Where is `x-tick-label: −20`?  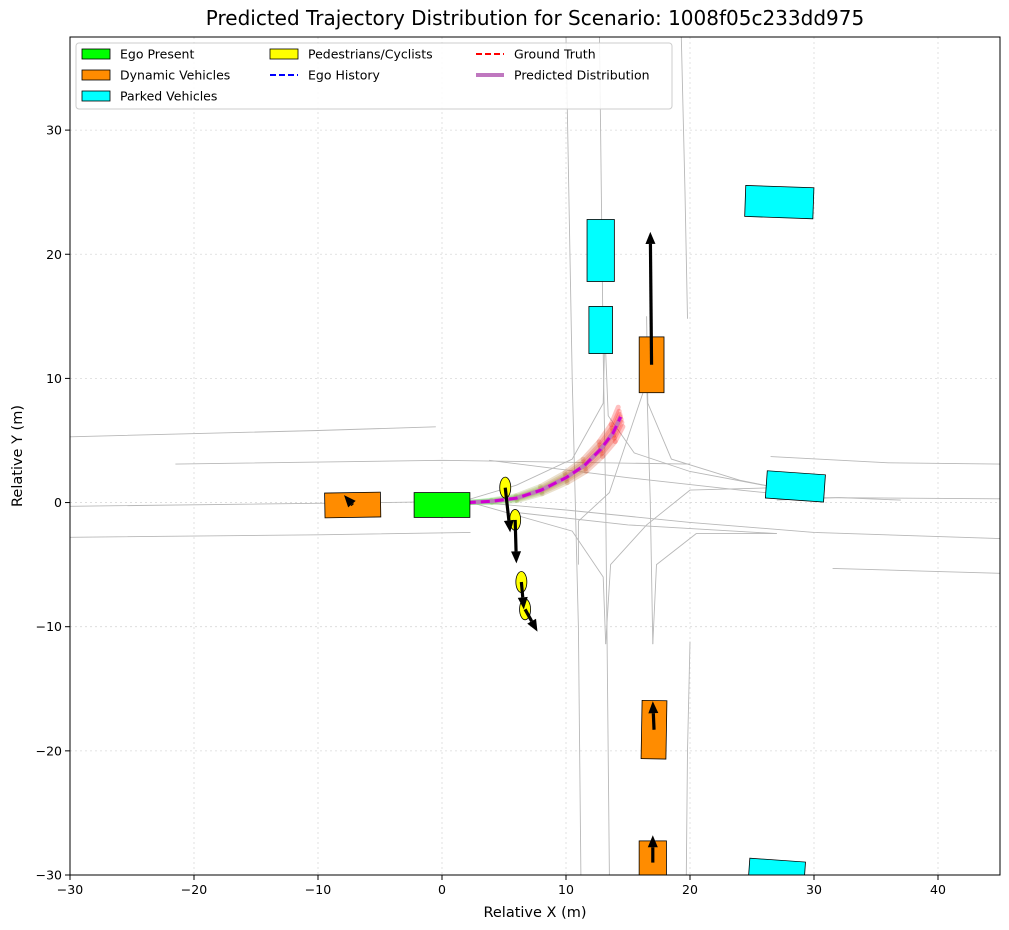
x-tick-label: −20 is located at coordinates (194, 889).